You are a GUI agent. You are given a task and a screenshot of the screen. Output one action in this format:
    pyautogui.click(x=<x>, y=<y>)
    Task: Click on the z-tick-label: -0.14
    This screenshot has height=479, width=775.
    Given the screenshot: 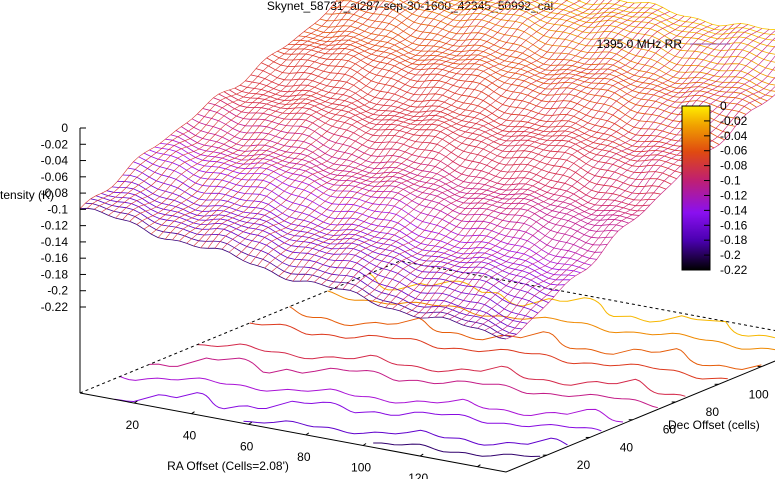 What is the action you would take?
    pyautogui.click(x=55, y=242)
    